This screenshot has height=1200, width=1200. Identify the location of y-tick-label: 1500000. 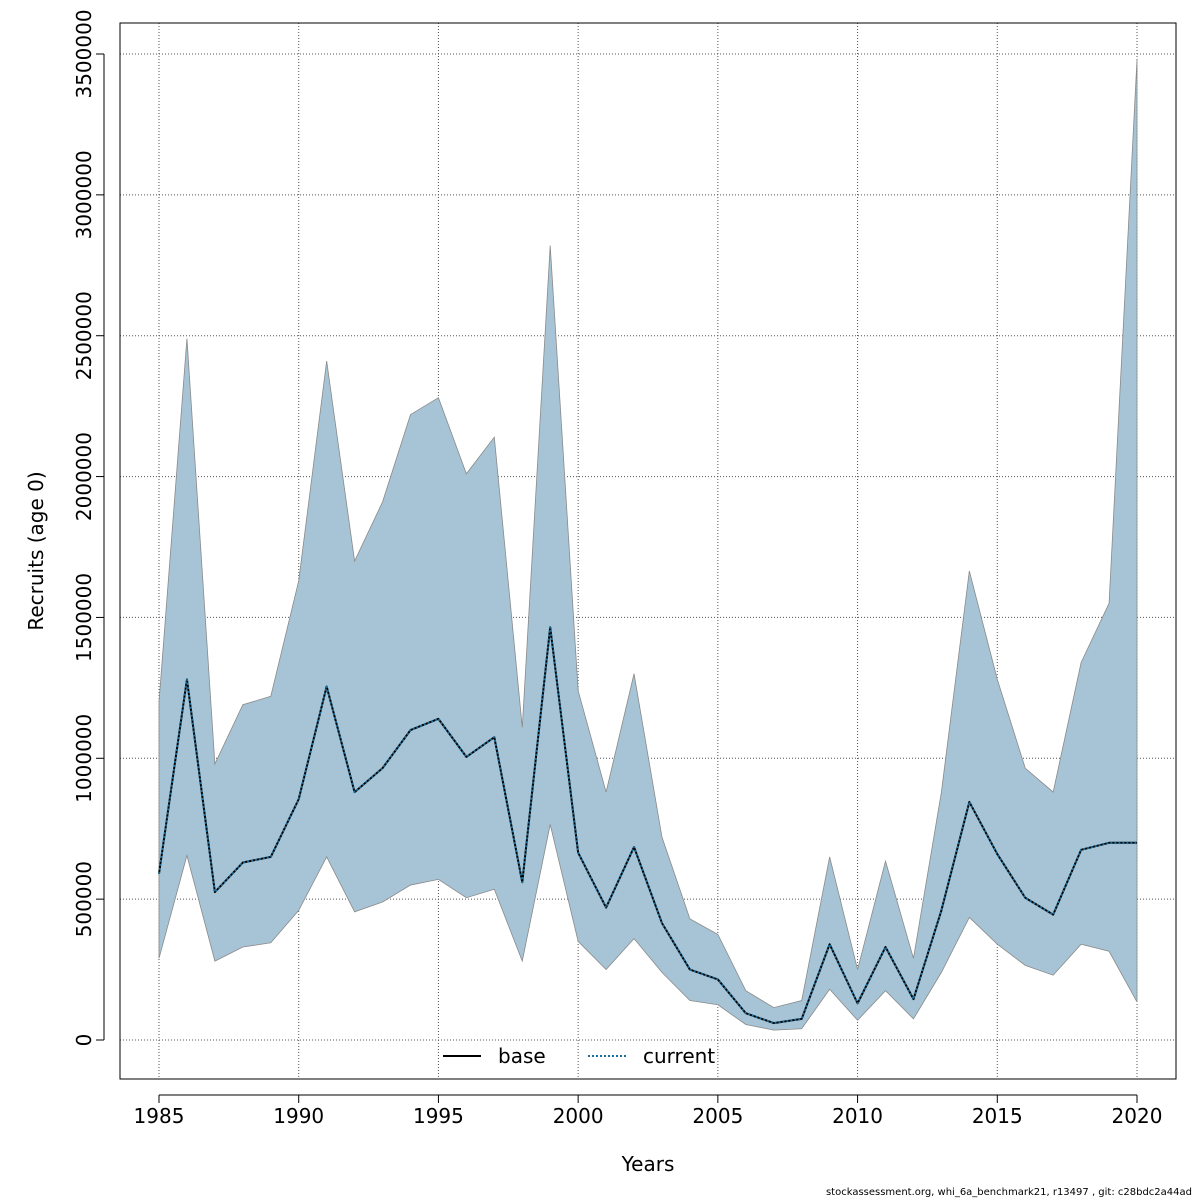
(84, 617).